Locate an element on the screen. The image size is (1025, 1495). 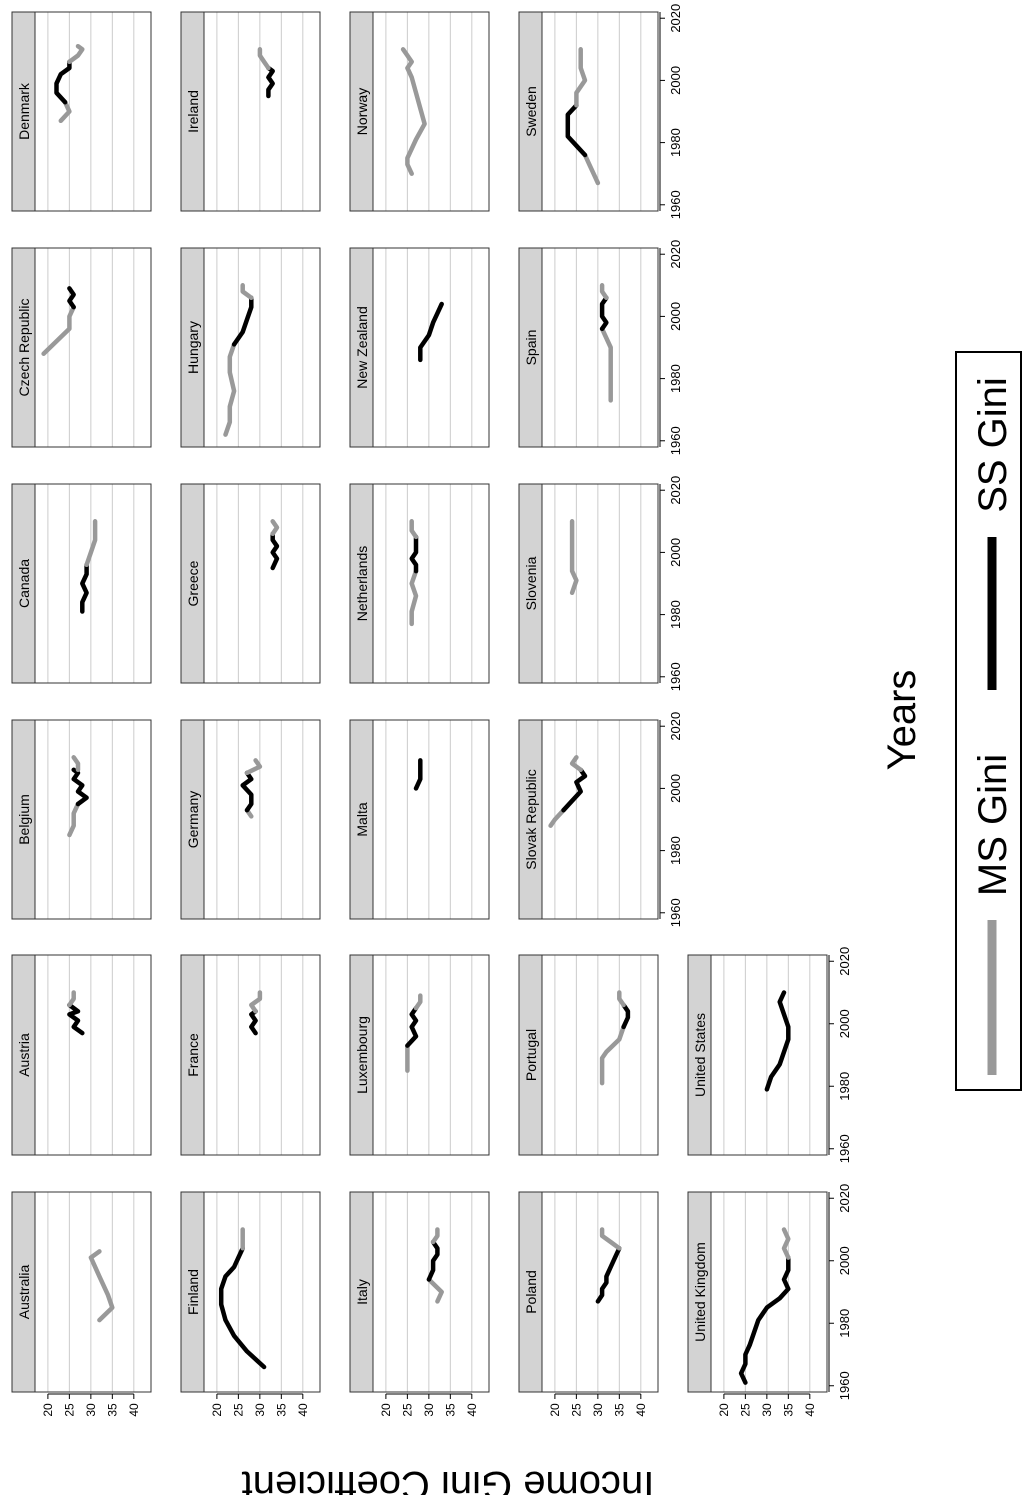
panel-united-states: United States is located at coordinates (757, 1055).